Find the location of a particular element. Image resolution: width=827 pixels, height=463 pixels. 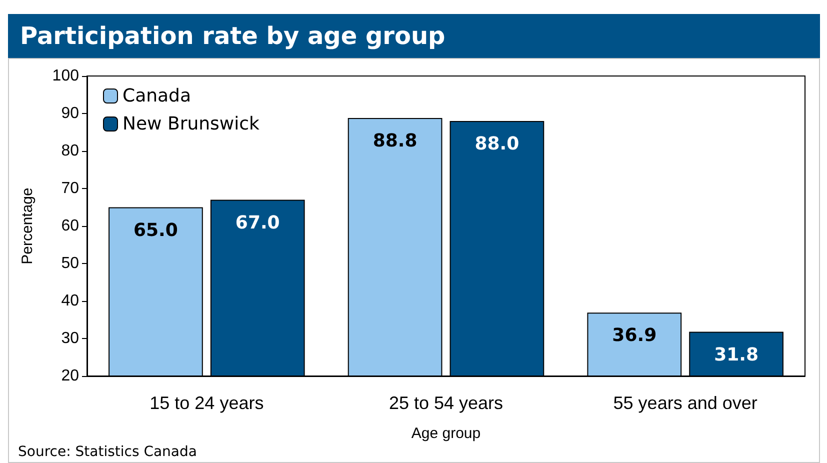

y-tick-label: 50 is located at coordinates (70, 263).